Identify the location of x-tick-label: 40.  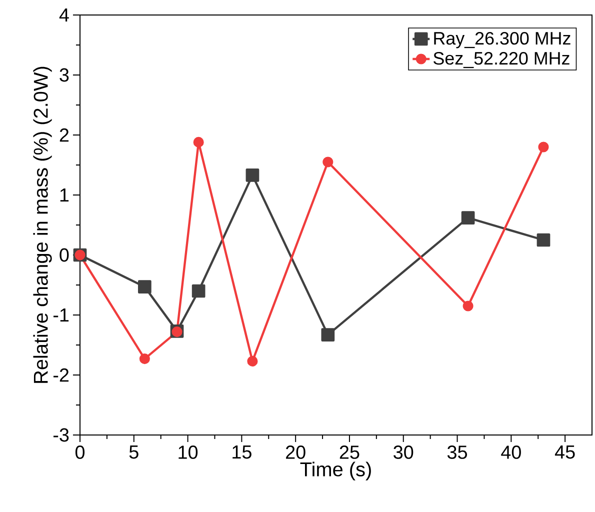
(511, 452).